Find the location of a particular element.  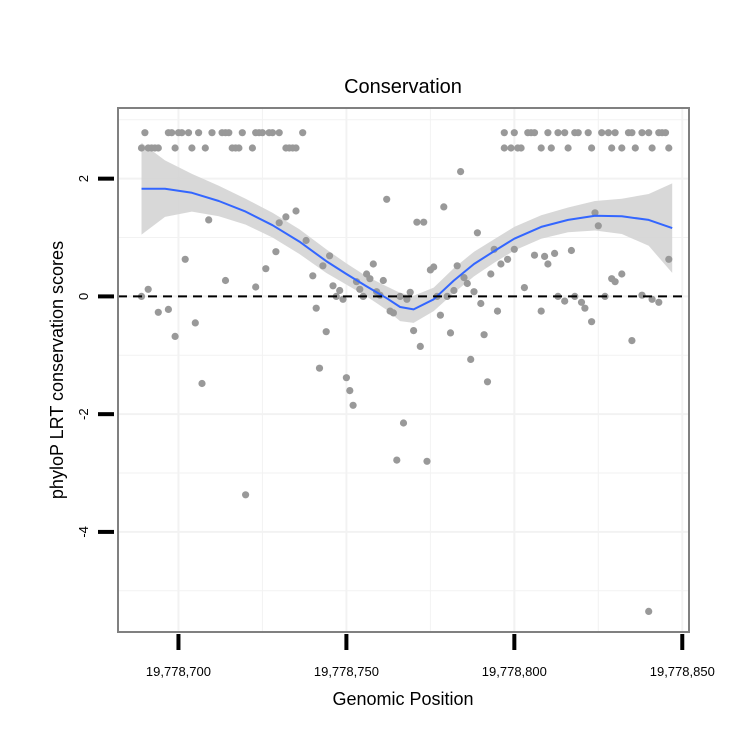

y-tick-label: -4 is located at coordinates (83, 532).